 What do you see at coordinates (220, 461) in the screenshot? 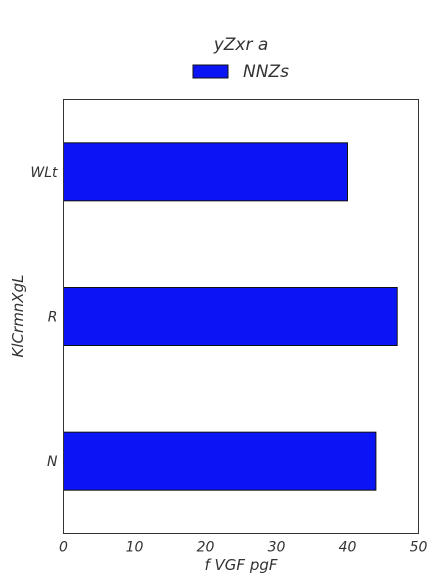
I see `bar-n` at bounding box center [220, 461].